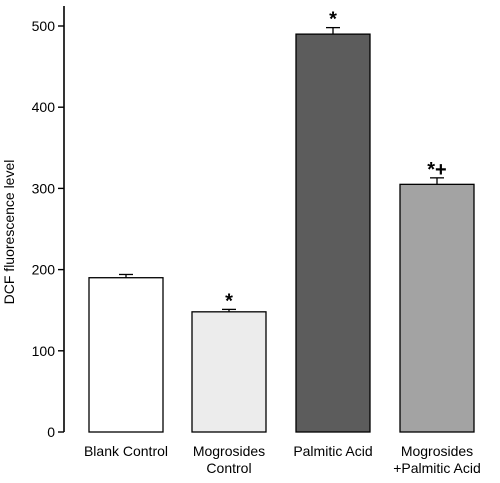 This screenshot has width=500, height=483. Describe the element at coordinates (44, 107) in the screenshot. I see `y-tick-label: 400` at that location.